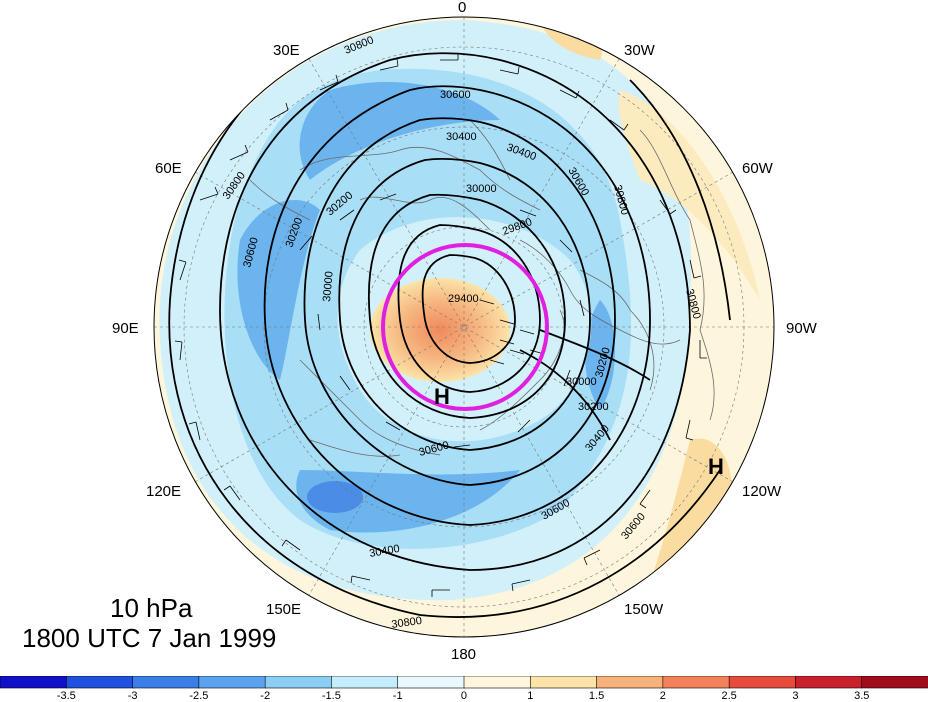 The height and width of the screenshot is (702, 928). I want to click on color-scale-tick: 1, so click(530, 696).